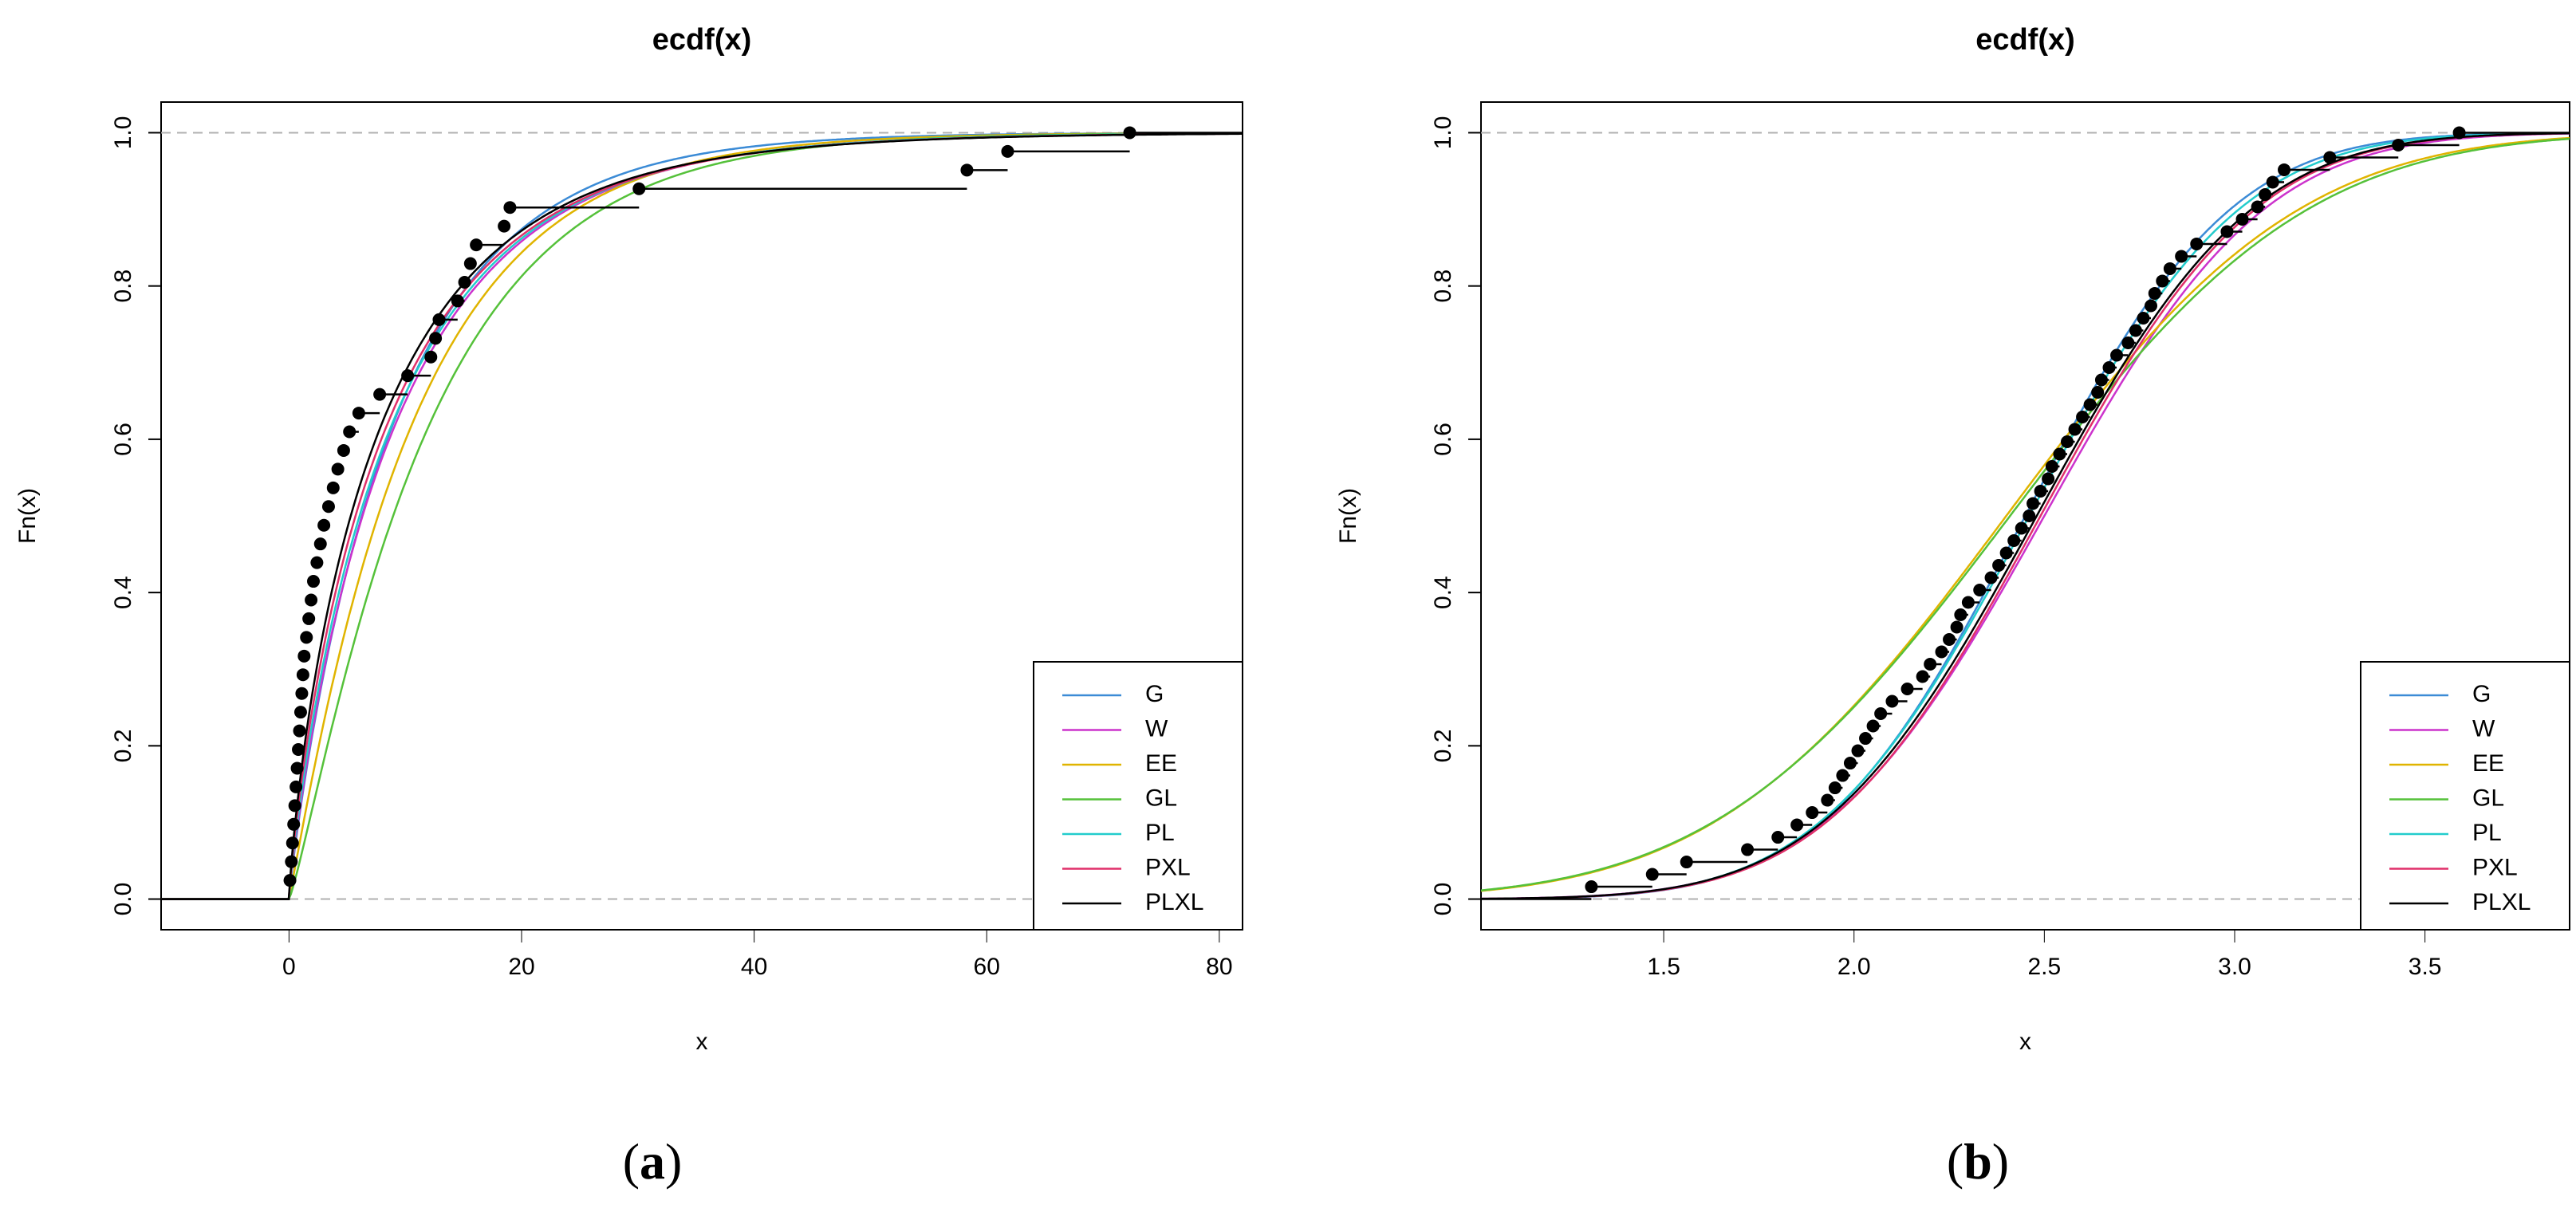 The height and width of the screenshot is (1212, 2576). Describe the element at coordinates (2425, 967) in the screenshot. I see `x-tick-label: 3.5` at that location.